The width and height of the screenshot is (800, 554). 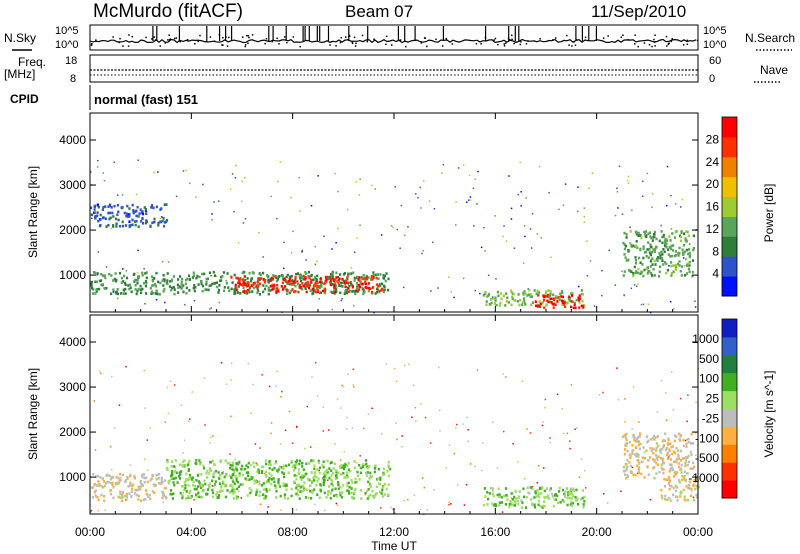 What do you see at coordinates (146, 99) in the screenshot?
I see `cpid-value: normal (fast) 151` at bounding box center [146, 99].